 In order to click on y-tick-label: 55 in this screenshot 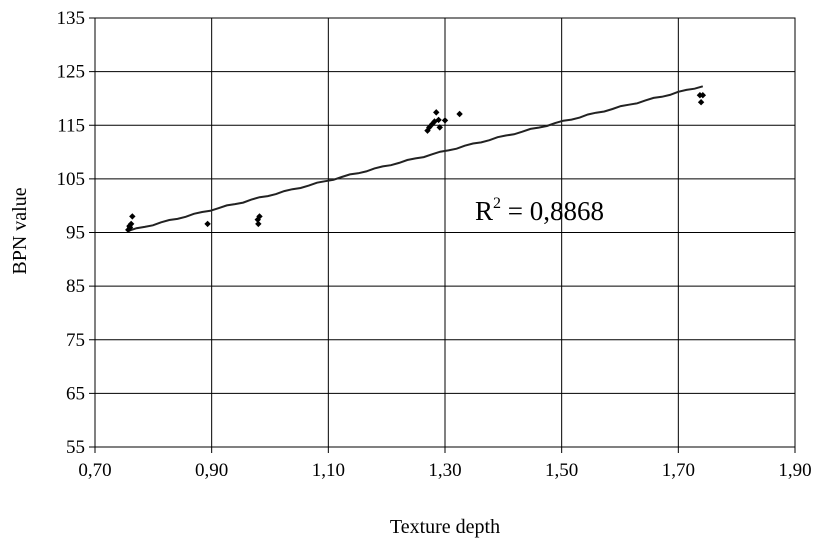, I will do `click(75, 447)`.